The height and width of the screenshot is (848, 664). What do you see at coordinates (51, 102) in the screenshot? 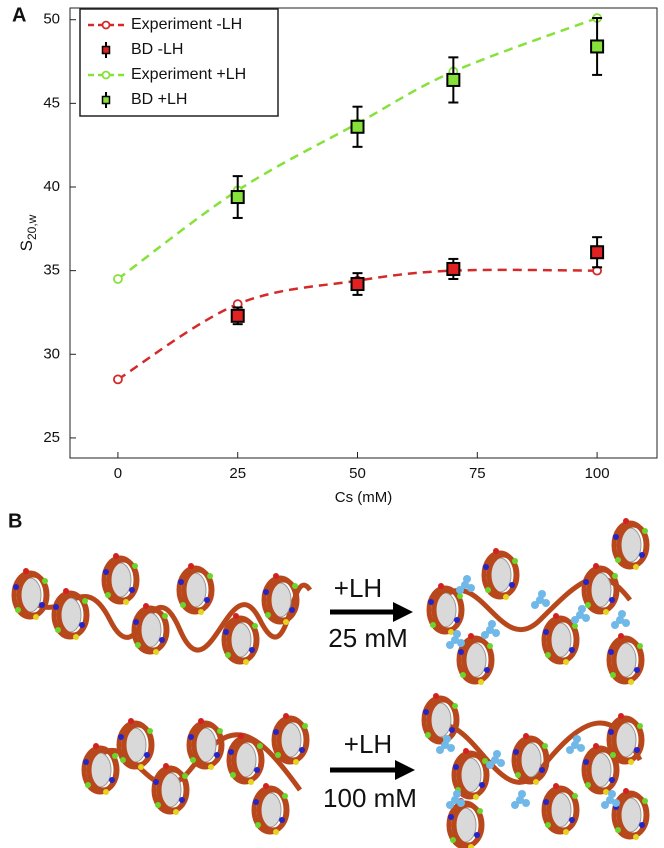
I see `y-tick-label: 45` at bounding box center [51, 102].